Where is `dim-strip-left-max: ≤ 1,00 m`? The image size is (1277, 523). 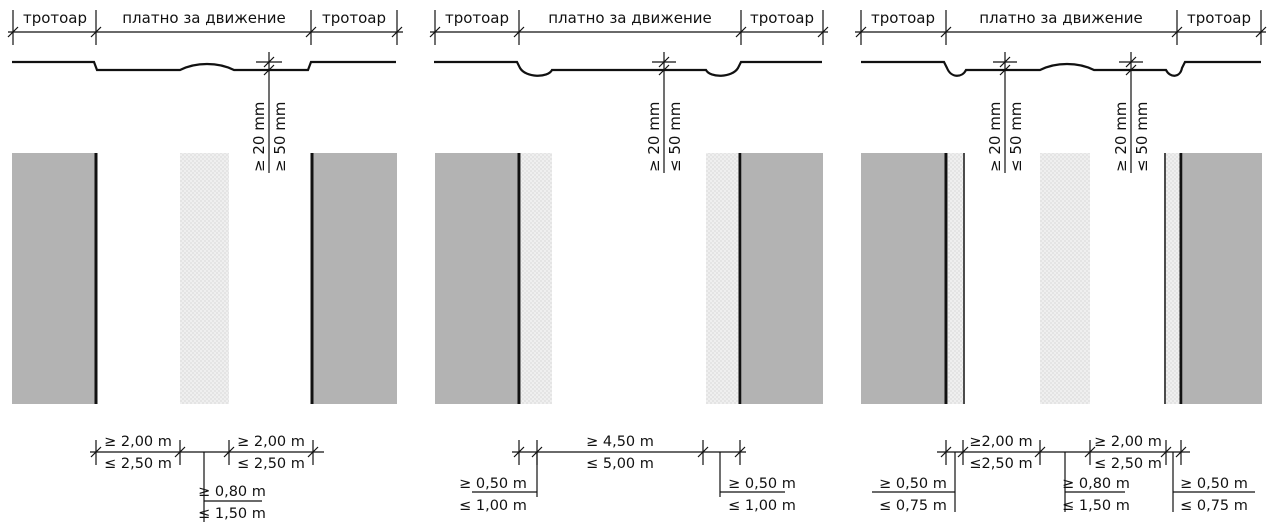 dim-strip-left-max: ≤ 1,00 m is located at coordinates (493, 506).